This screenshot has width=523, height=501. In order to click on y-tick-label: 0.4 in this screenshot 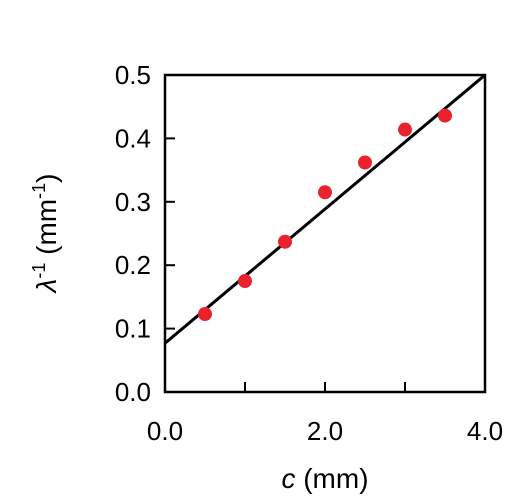, I will do `click(133, 138)`.